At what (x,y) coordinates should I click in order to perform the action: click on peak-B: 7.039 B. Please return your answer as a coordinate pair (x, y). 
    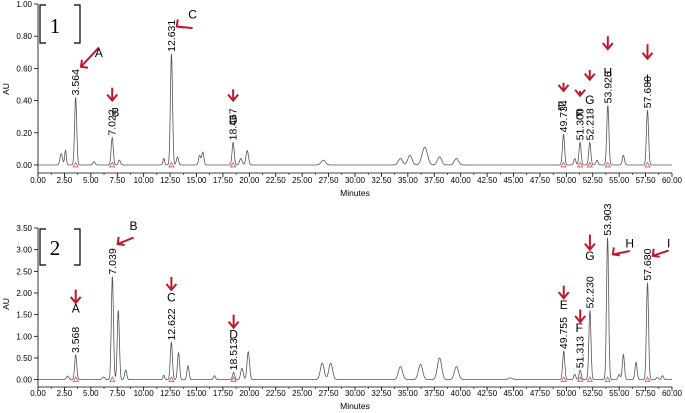
    Looking at the image, I should click on (122, 246).